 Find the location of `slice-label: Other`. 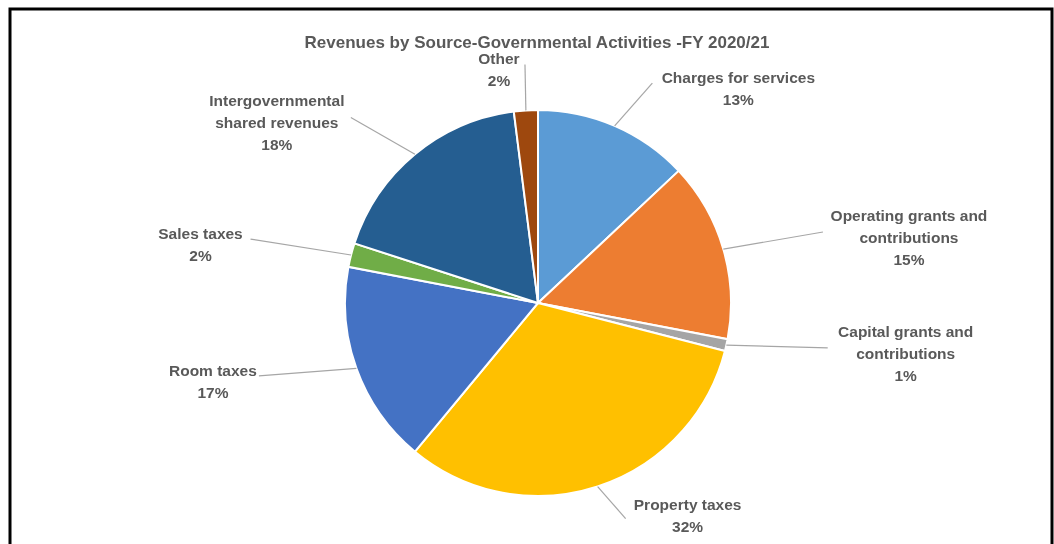

slice-label: Other is located at coordinates (499, 59).